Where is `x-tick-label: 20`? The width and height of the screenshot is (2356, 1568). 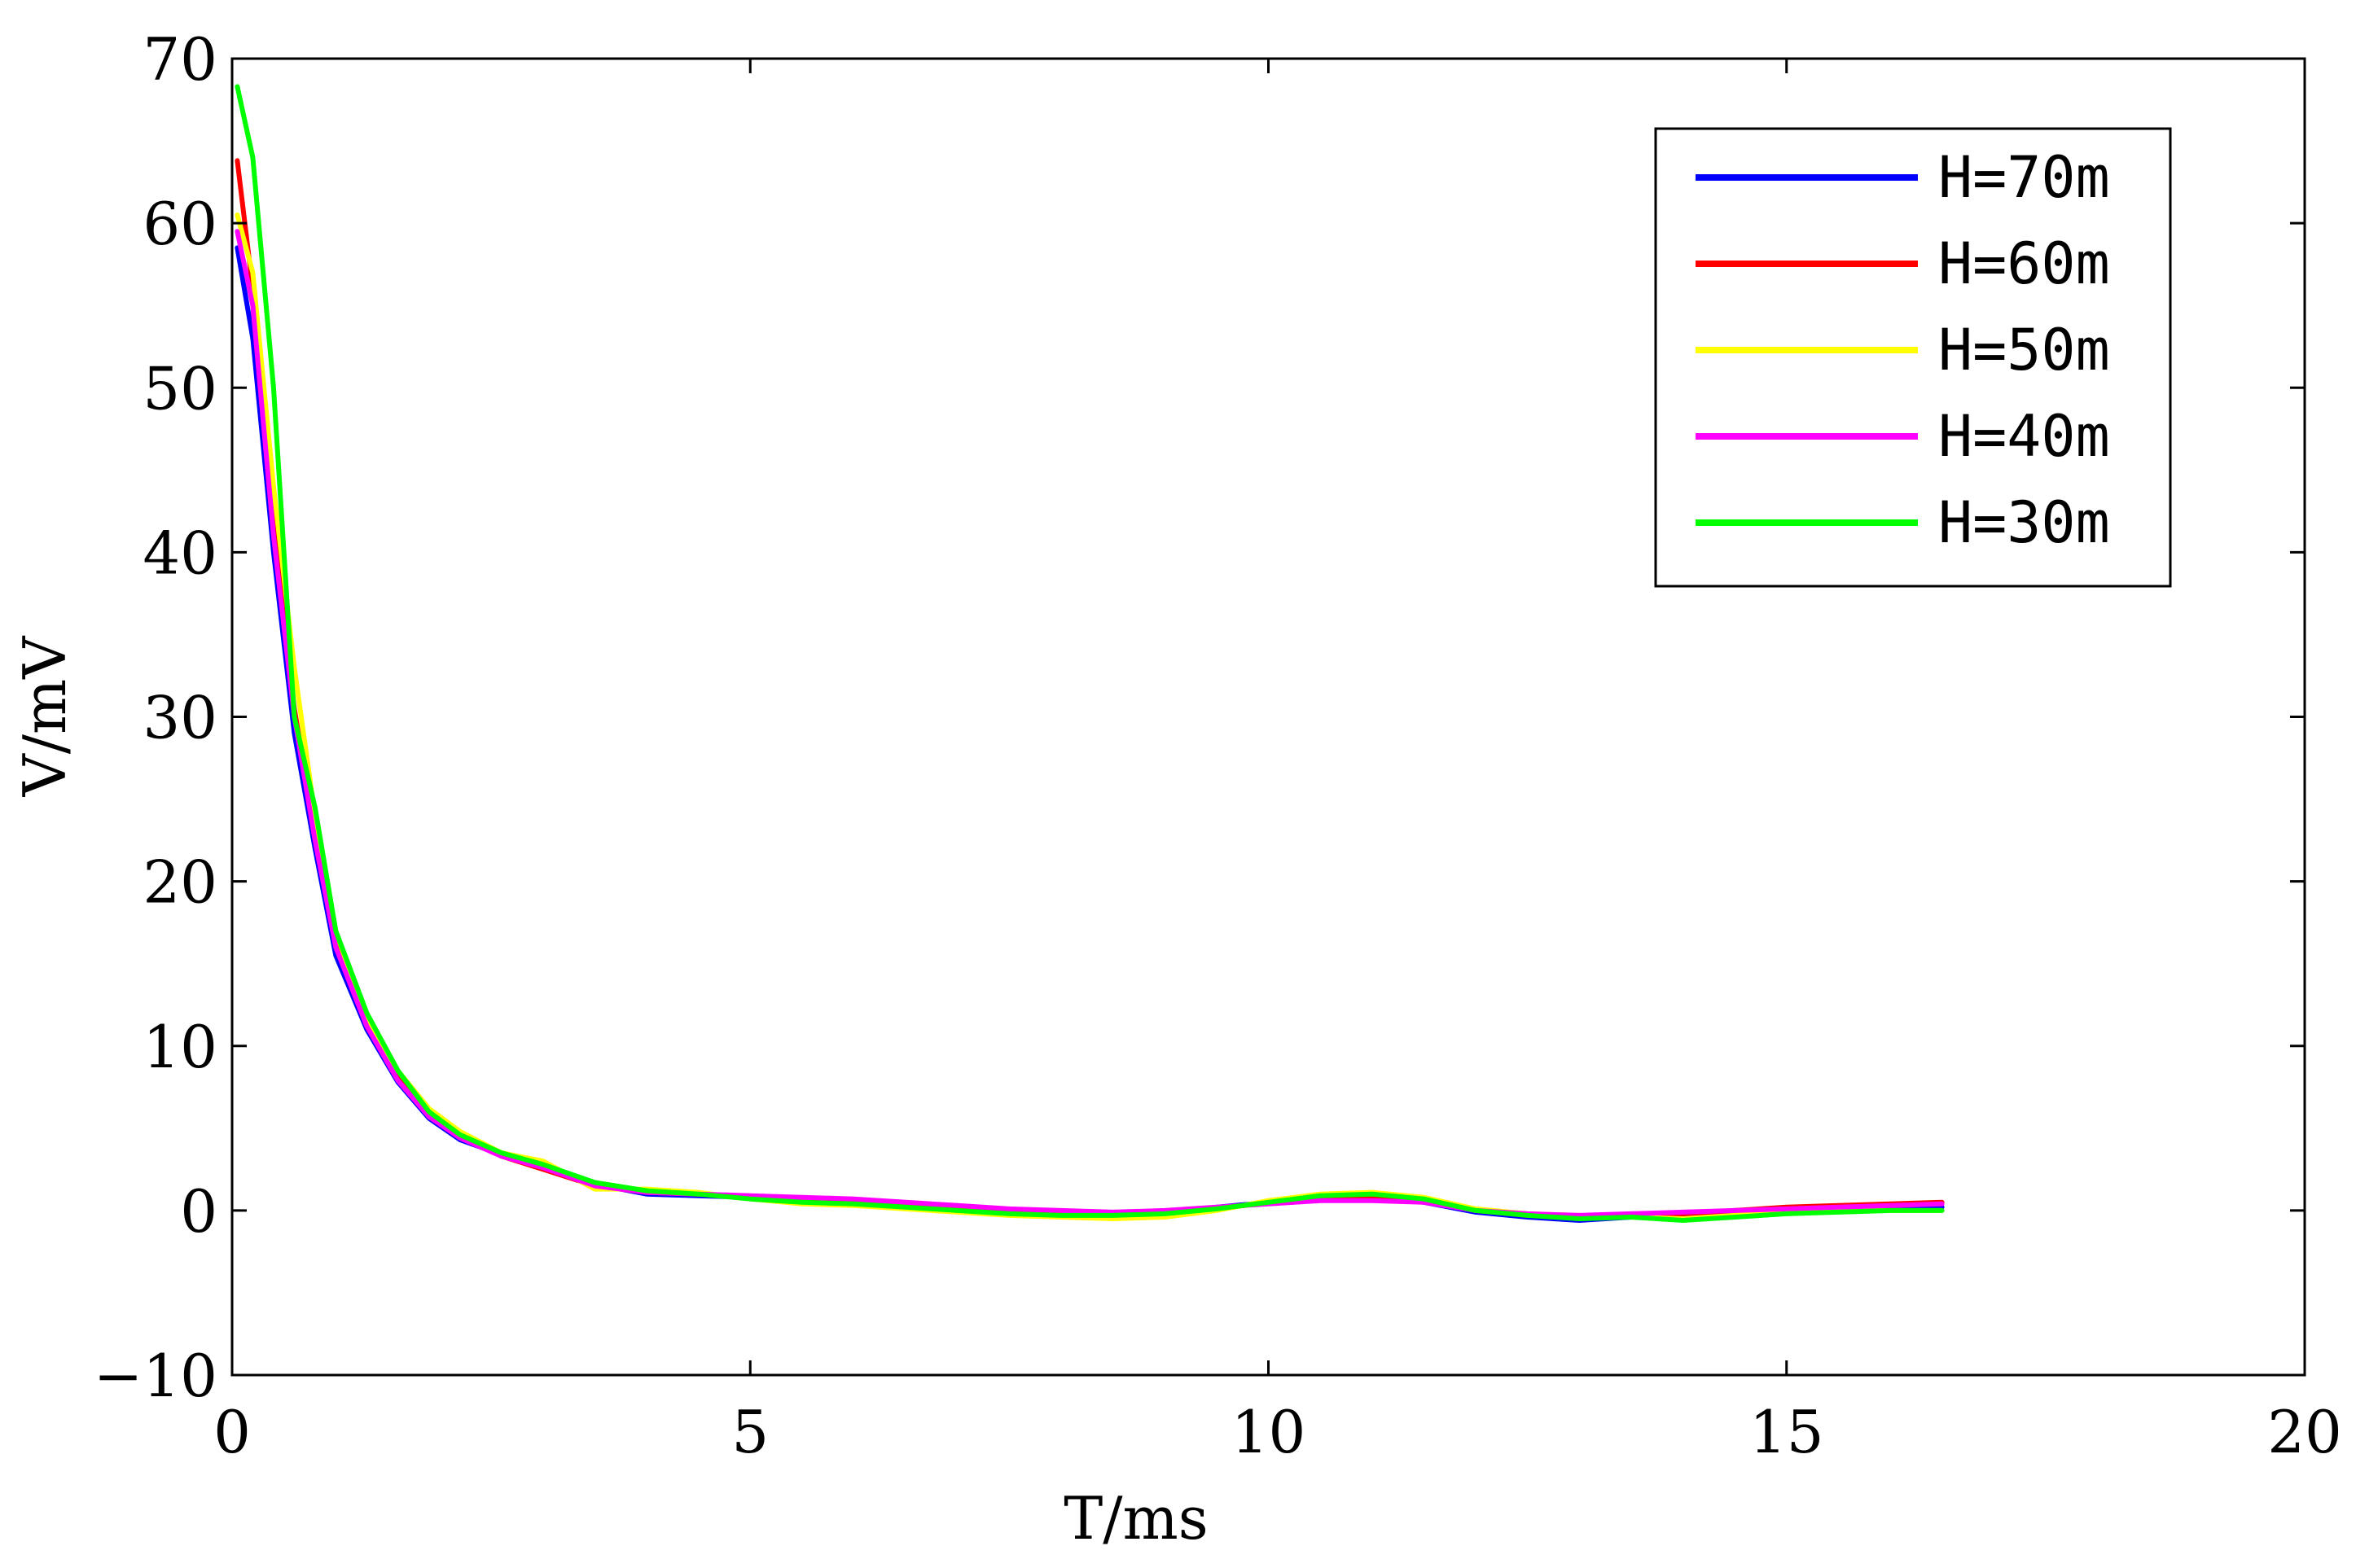 x-tick-label: 20 is located at coordinates (2304, 1432).